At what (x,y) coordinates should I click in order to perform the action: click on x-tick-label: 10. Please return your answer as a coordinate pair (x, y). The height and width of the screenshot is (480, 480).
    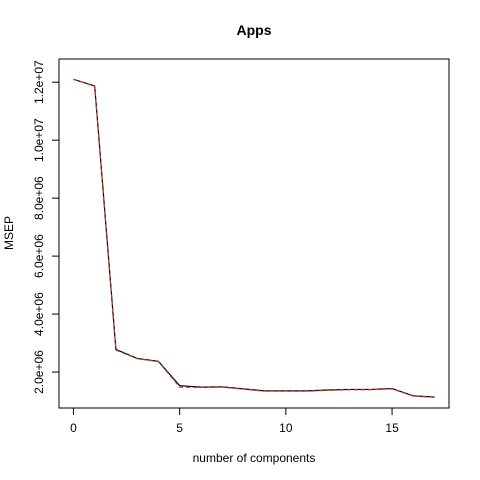
    Looking at the image, I should click on (286, 428).